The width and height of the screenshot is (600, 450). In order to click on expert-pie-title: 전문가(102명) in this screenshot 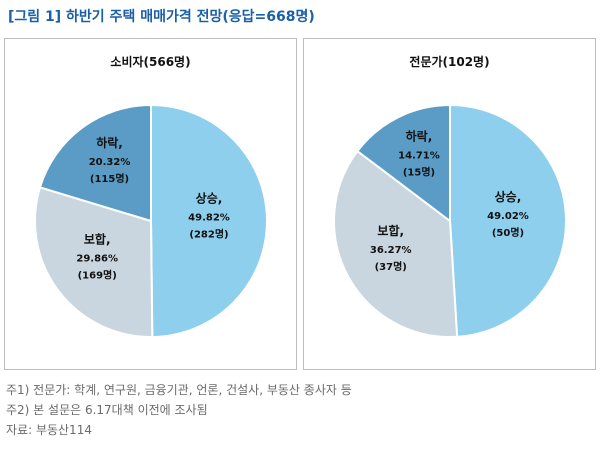, I will do `click(449, 62)`.